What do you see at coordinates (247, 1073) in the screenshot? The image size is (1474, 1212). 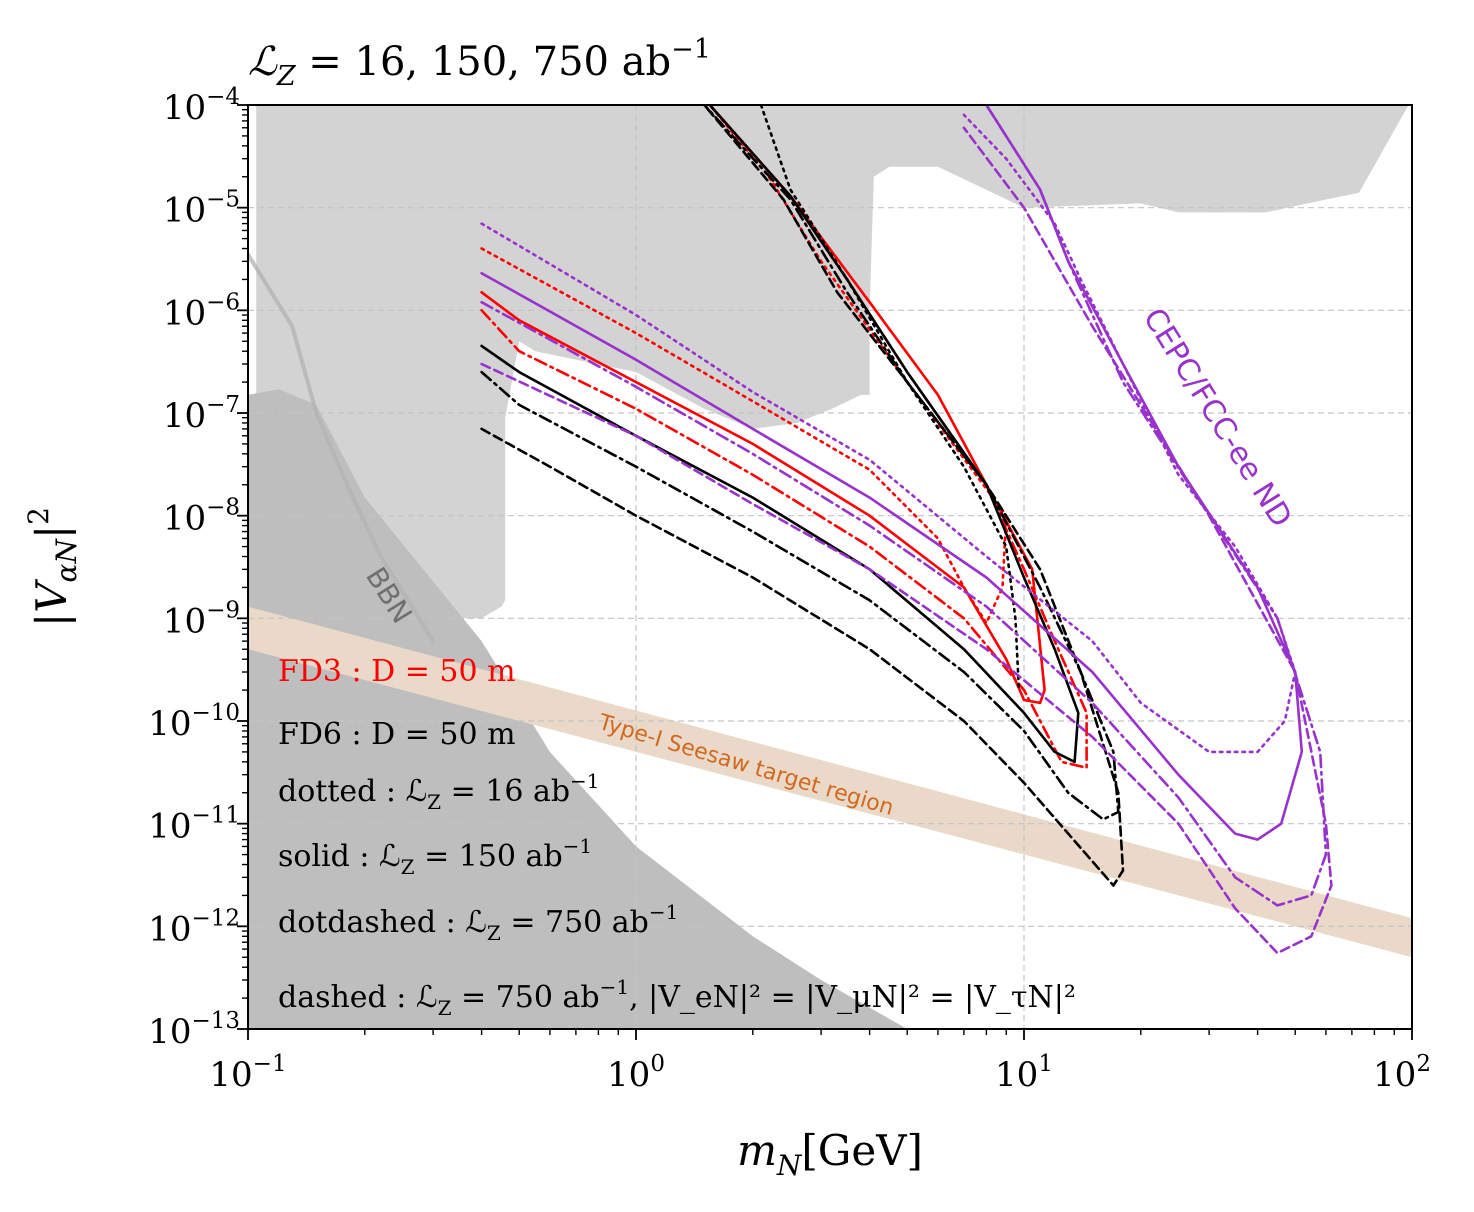 I see `x-tick-label: 10⁻¹` at bounding box center [247, 1073].